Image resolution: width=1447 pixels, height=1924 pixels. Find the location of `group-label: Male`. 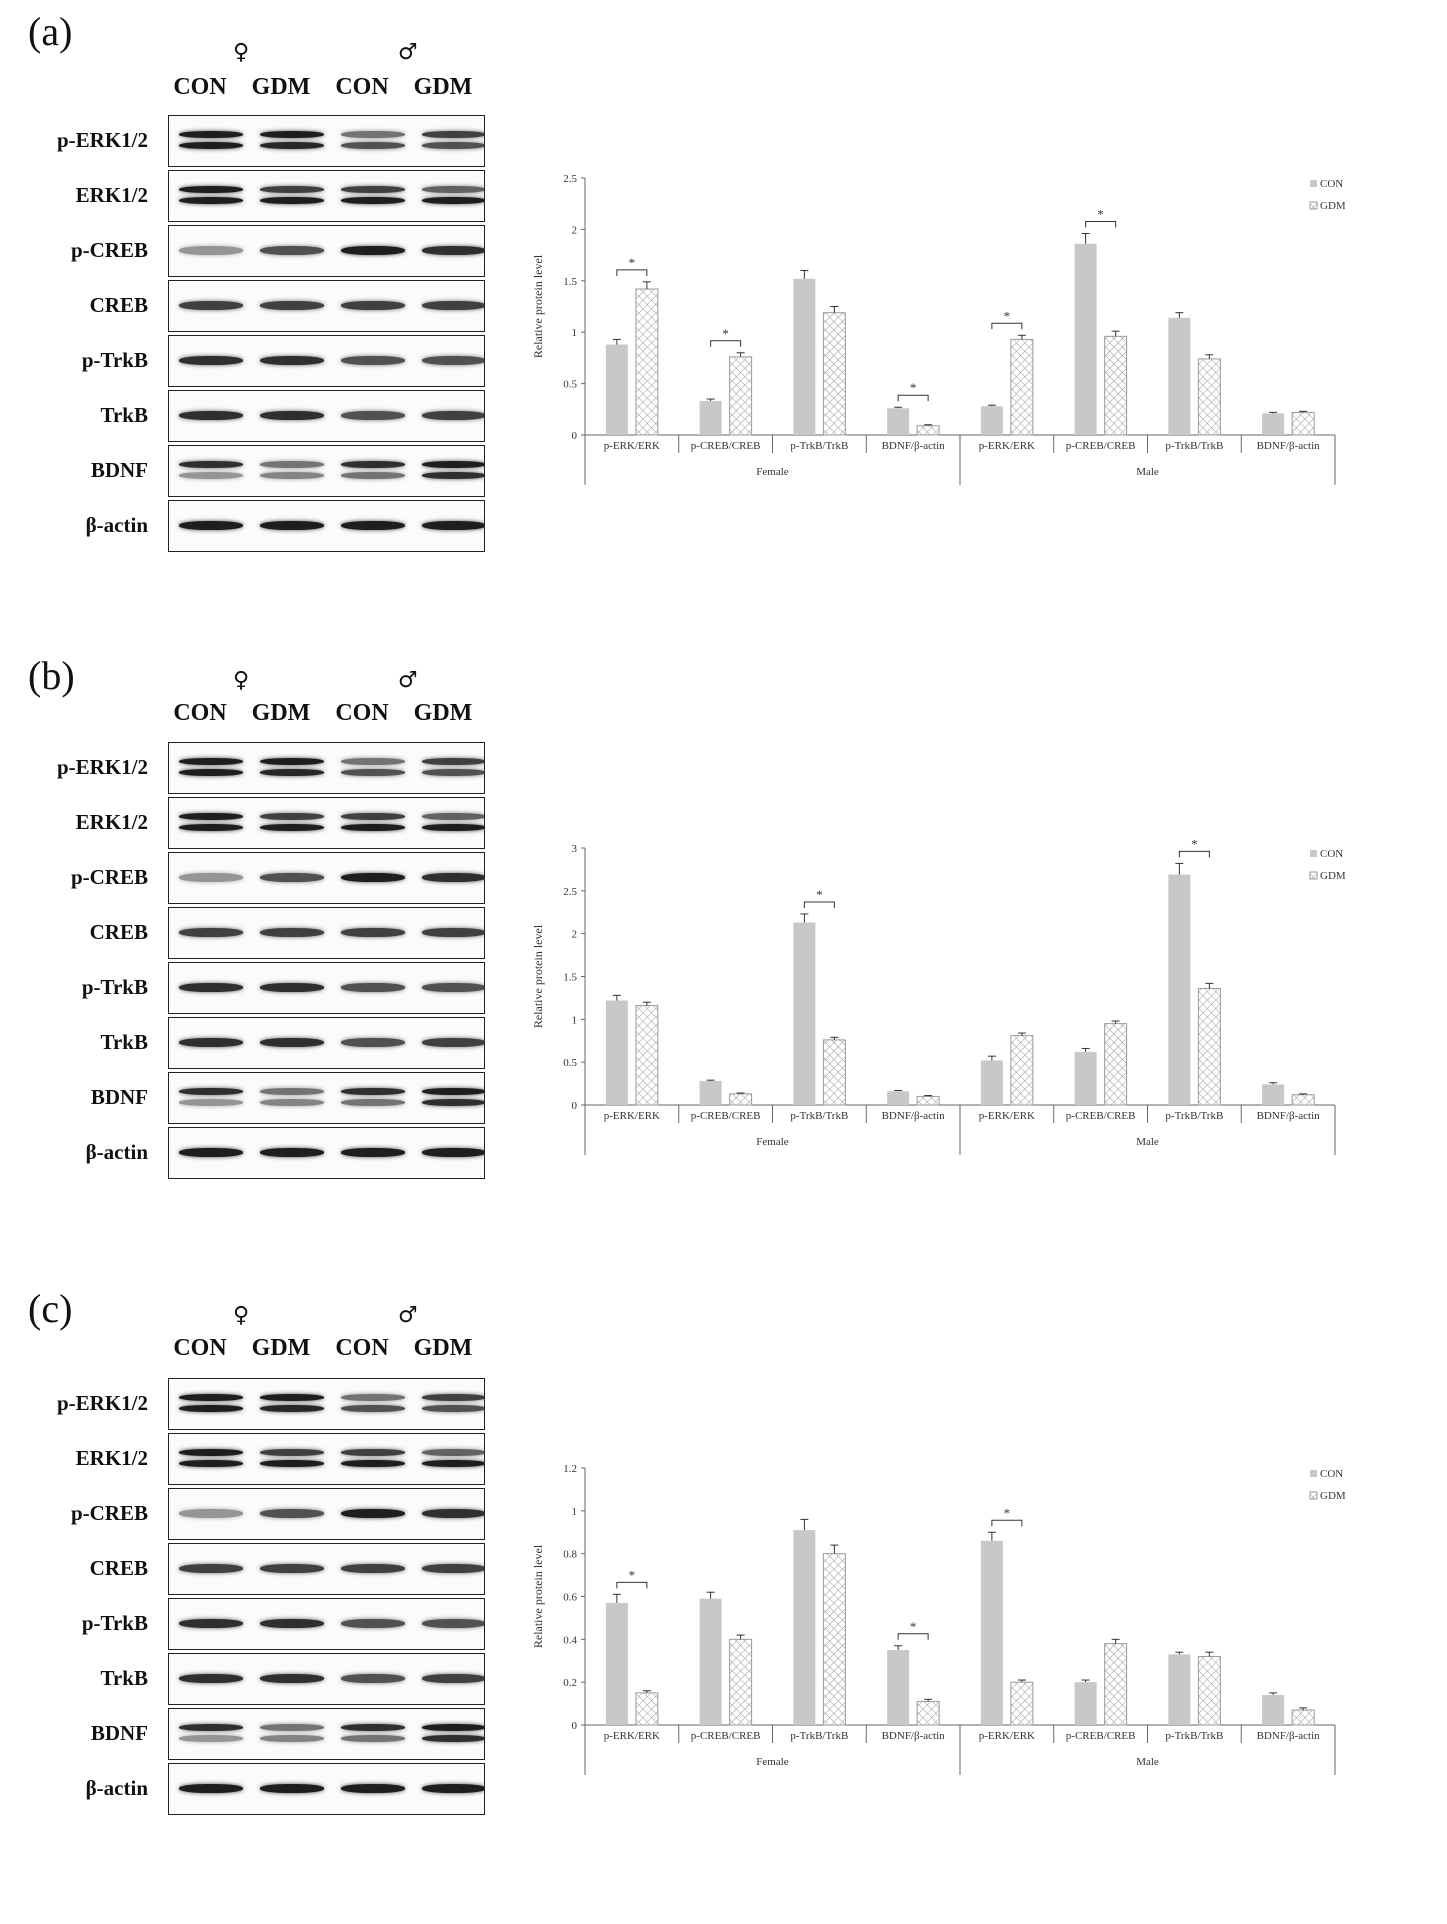

group-label: Male is located at coordinates (1147, 1142).